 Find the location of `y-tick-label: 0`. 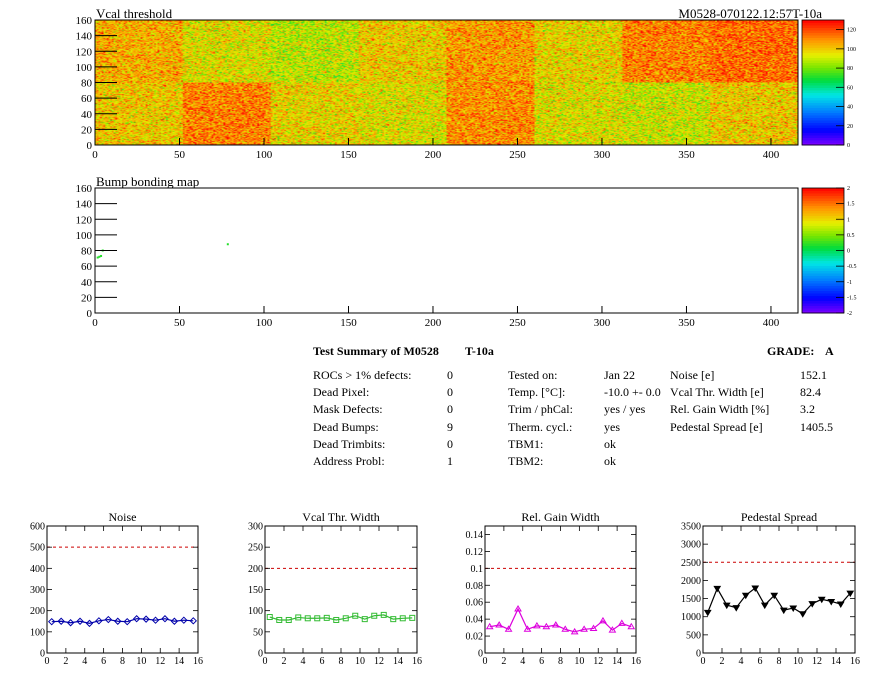

y-tick-label: 0 is located at coordinates (260, 654).